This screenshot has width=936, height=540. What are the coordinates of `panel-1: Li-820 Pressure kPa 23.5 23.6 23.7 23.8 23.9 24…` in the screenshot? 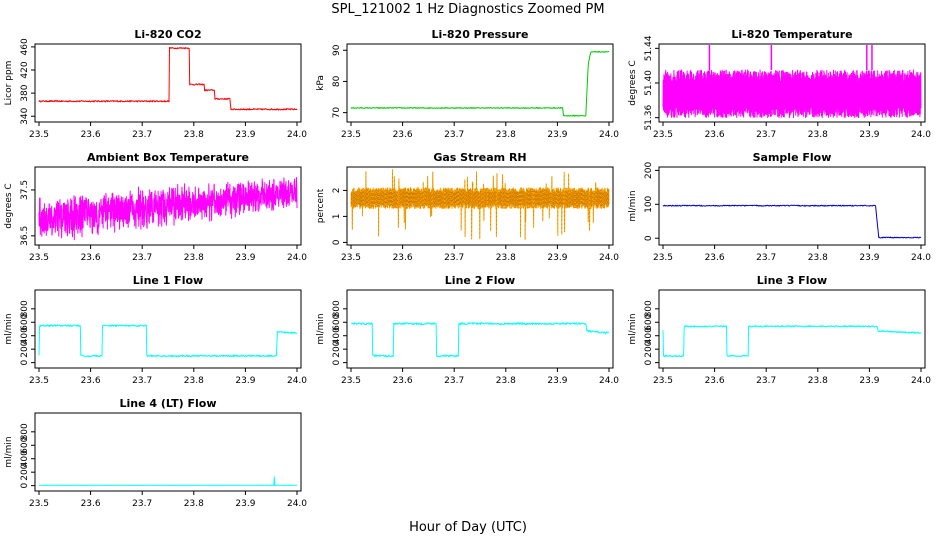 It's located at (467, 84).